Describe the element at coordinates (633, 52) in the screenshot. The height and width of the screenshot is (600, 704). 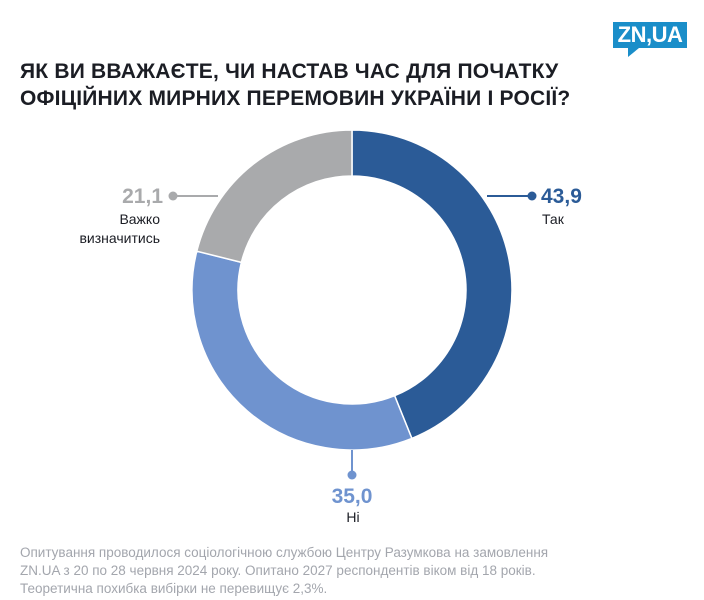
I see `logo-tail` at that location.